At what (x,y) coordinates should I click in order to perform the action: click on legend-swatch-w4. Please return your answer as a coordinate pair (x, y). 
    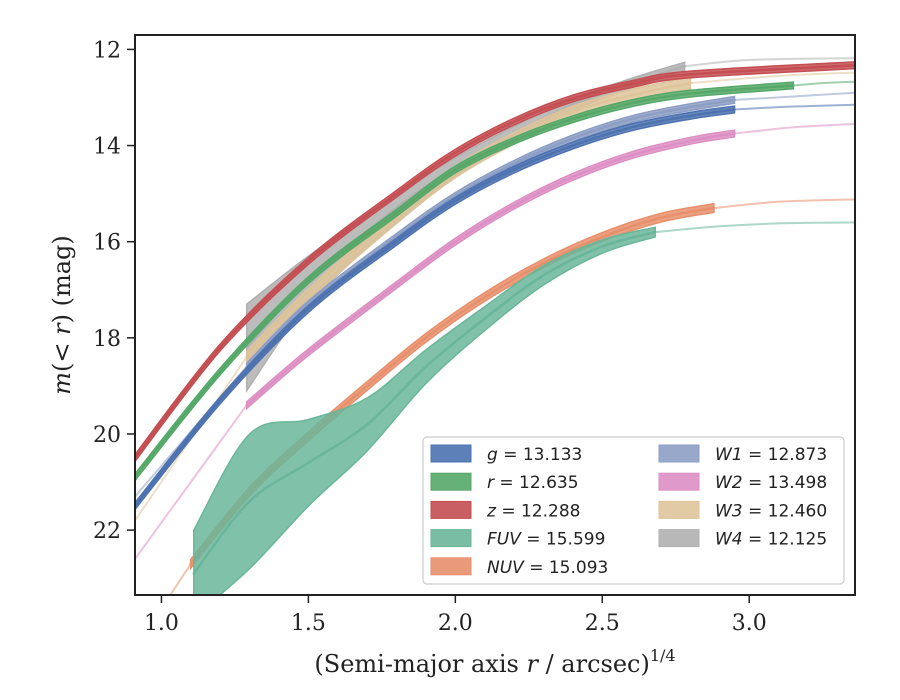
    Looking at the image, I should click on (679, 538).